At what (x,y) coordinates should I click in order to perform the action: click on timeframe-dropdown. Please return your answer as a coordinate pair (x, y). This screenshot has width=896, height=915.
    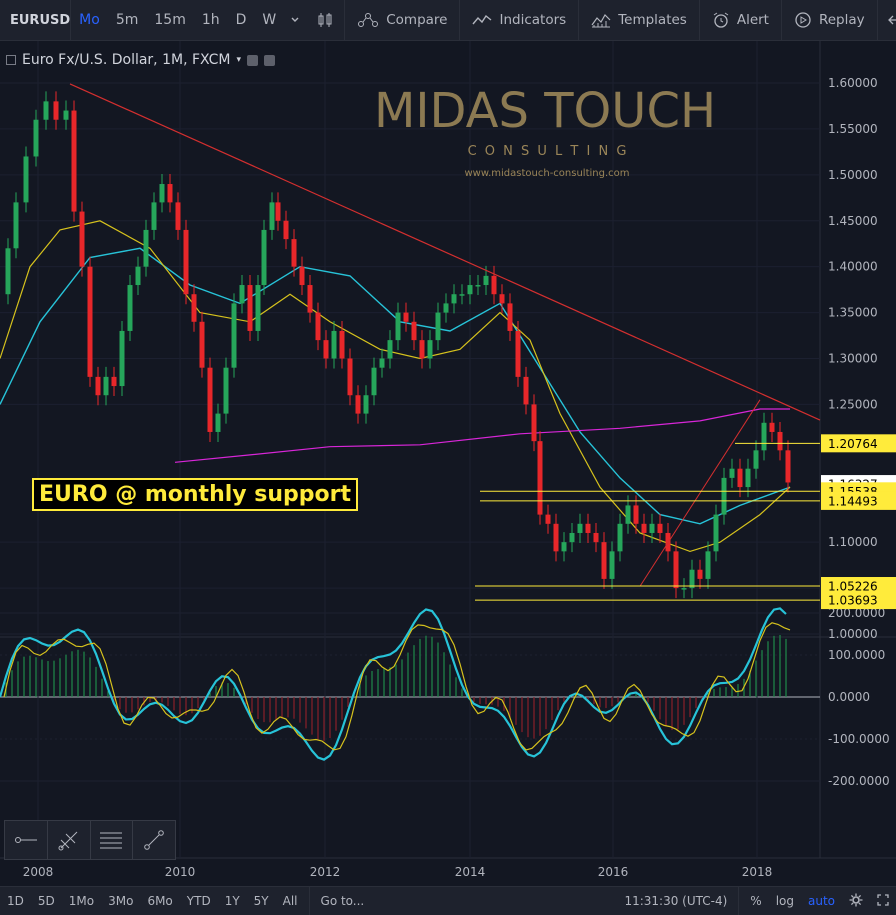
    Looking at the image, I should click on (295, 20).